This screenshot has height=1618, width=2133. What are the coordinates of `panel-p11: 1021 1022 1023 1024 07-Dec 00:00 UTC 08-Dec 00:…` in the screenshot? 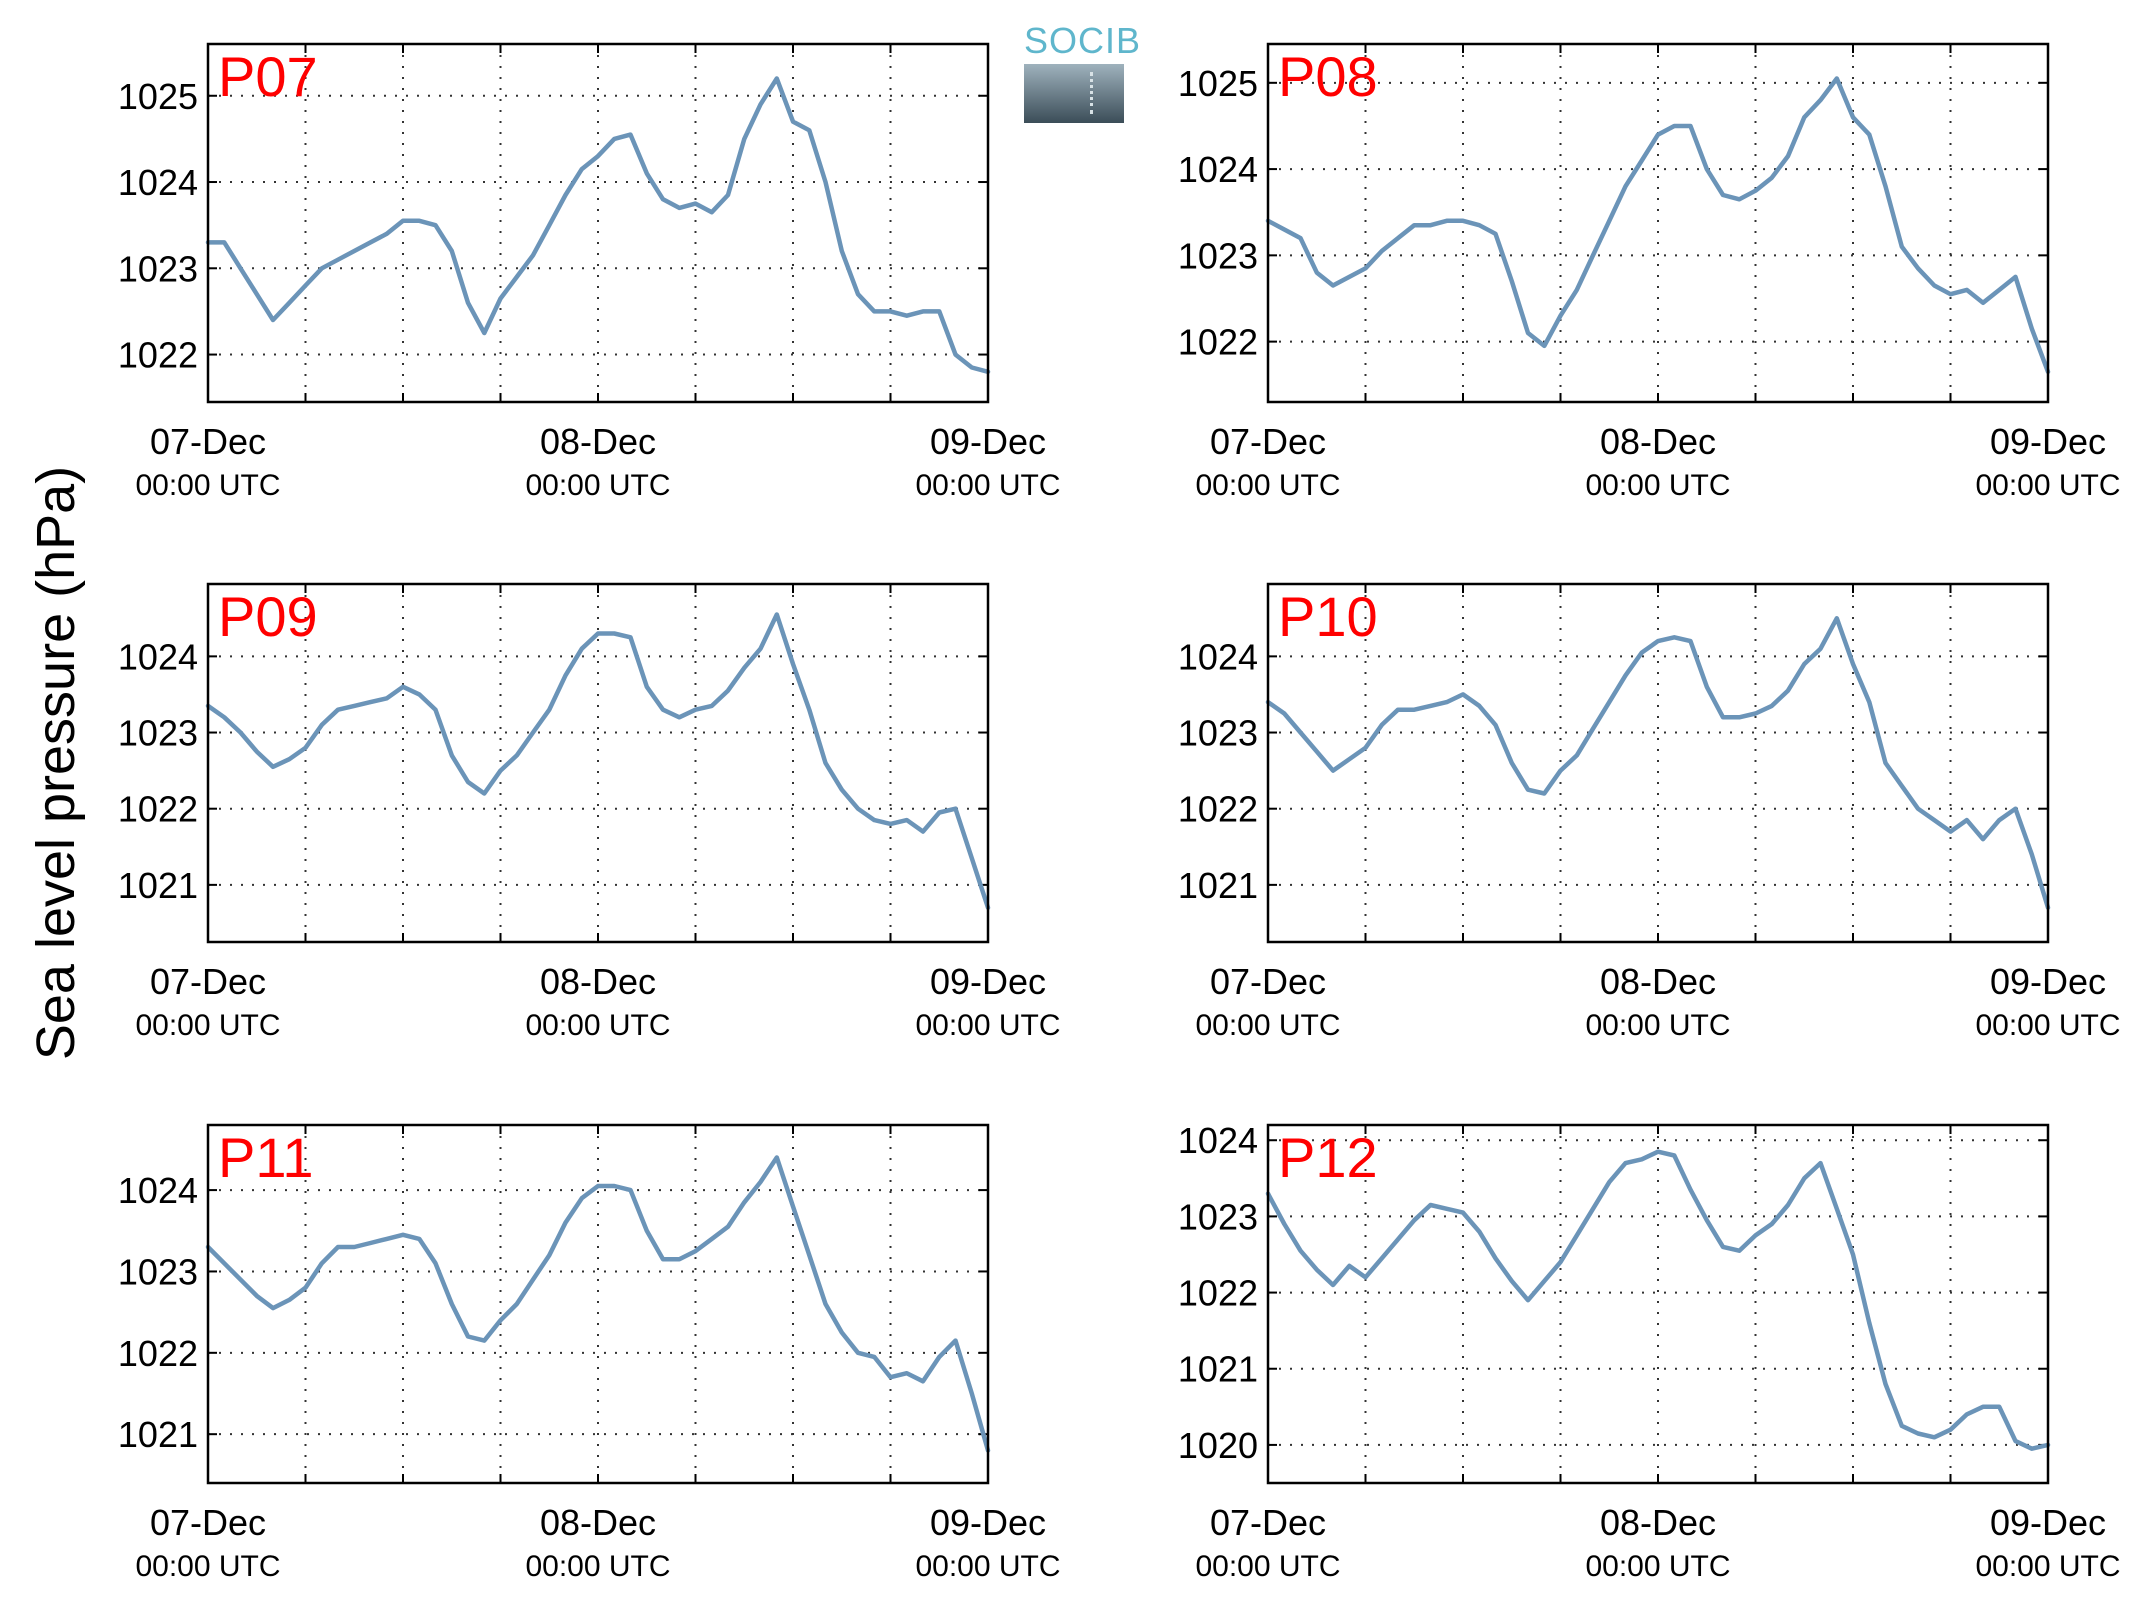 It's located at (589, 1353).